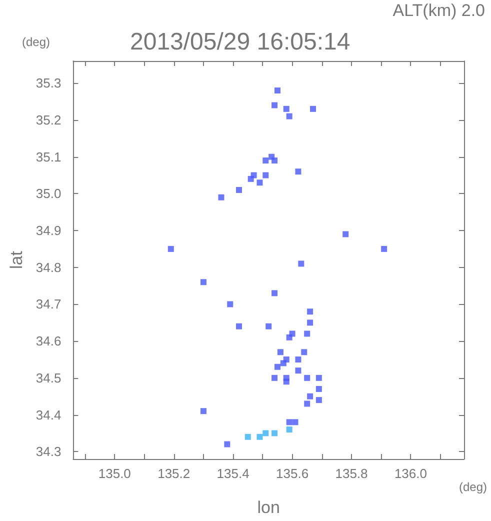 The height and width of the screenshot is (521, 491). Describe the element at coordinates (240, 42) in the screenshot. I see `chart-title: 2013/05/29 16:05:14` at that location.